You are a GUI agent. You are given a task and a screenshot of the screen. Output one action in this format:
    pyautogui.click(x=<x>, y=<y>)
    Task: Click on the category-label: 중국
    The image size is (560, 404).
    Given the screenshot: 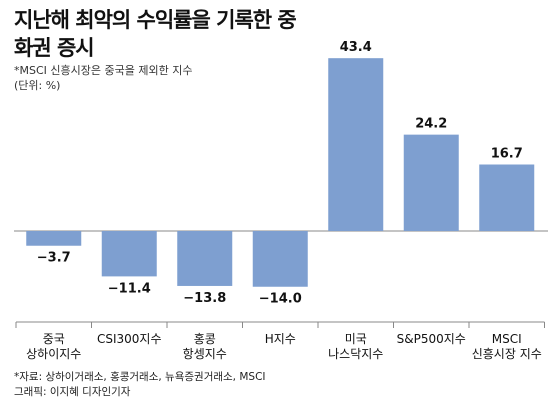 What is the action you would take?
    pyautogui.click(x=54, y=339)
    